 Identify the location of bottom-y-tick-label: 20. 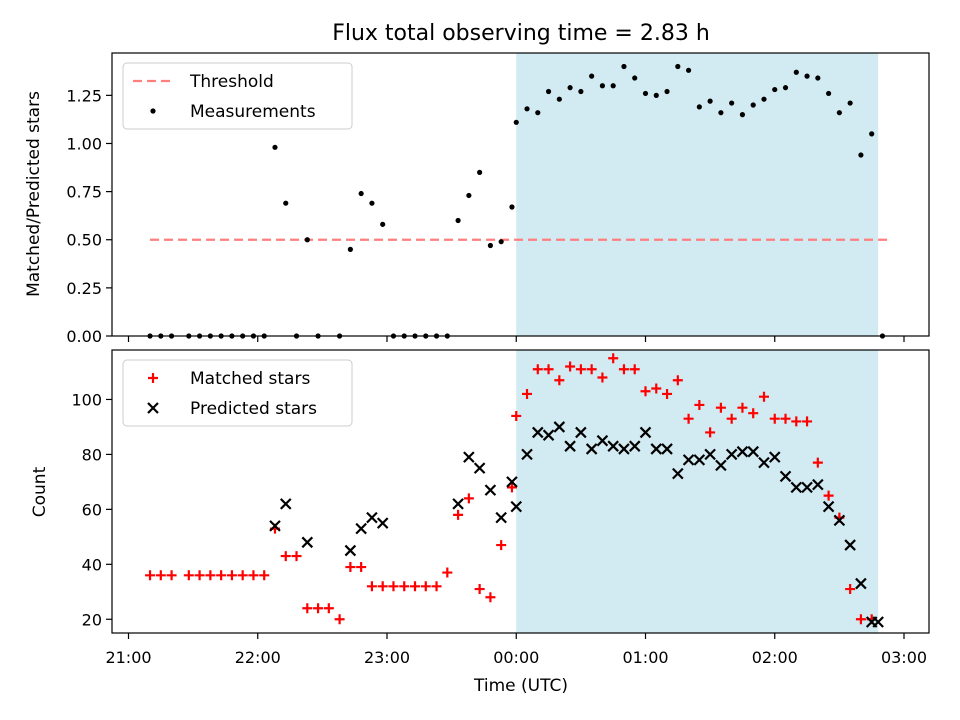
(92, 619).